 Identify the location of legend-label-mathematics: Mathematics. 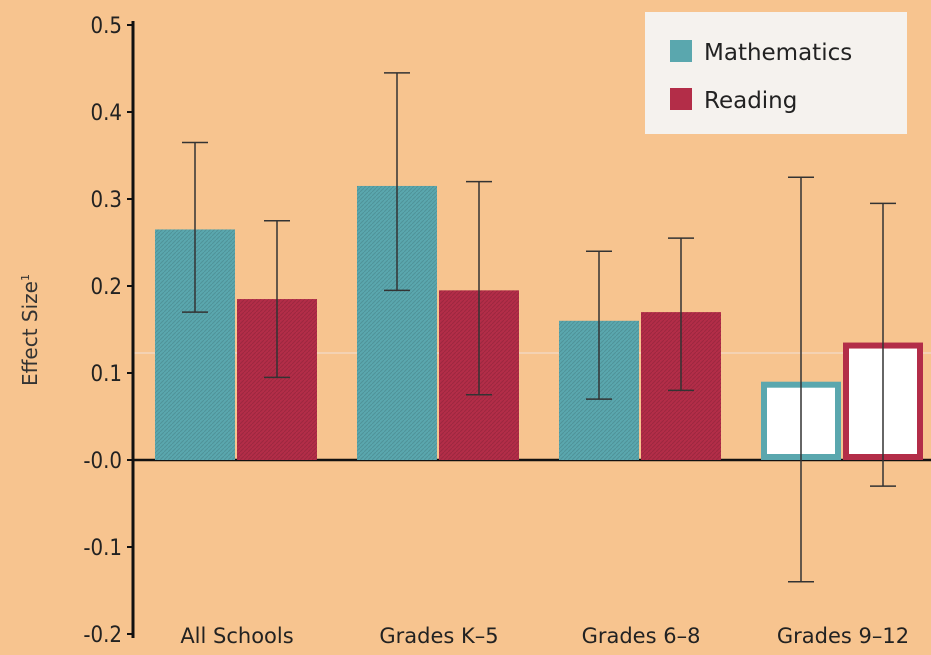
(778, 53).